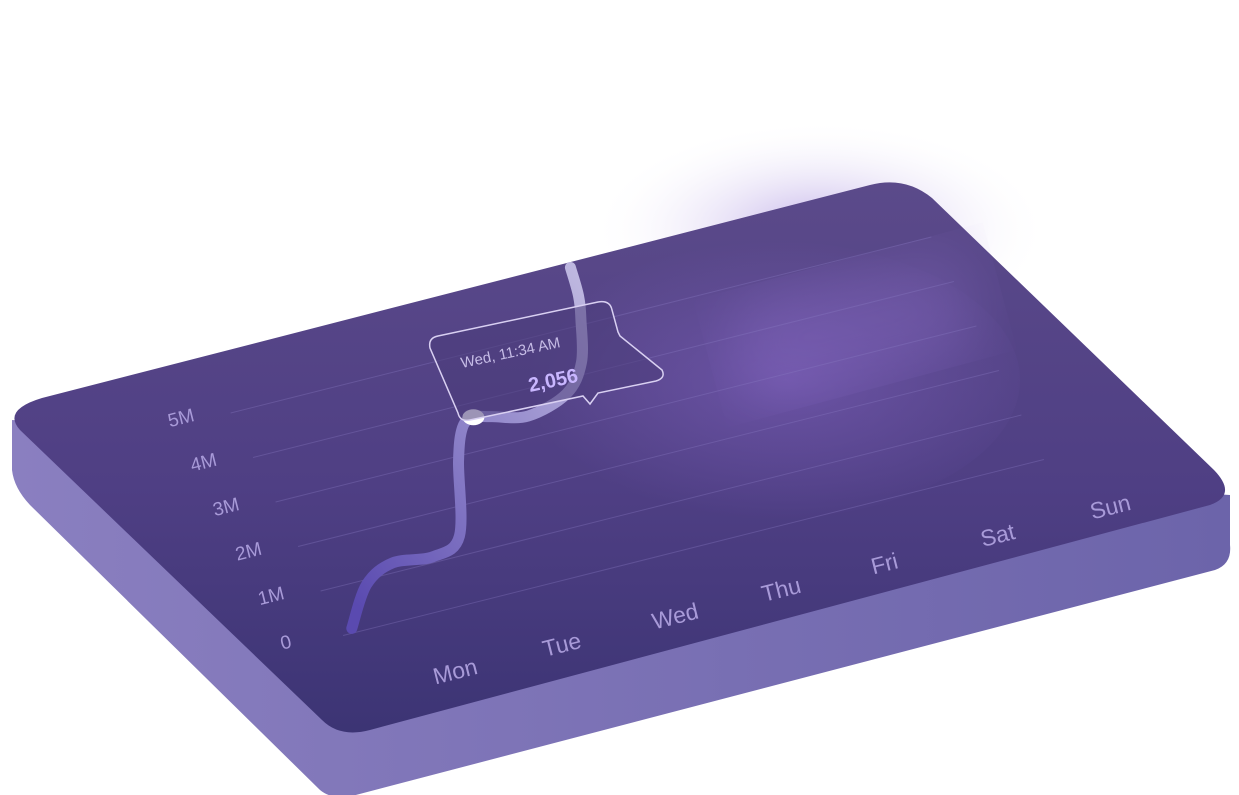  I want to click on tooltip-box, so click(546, 361).